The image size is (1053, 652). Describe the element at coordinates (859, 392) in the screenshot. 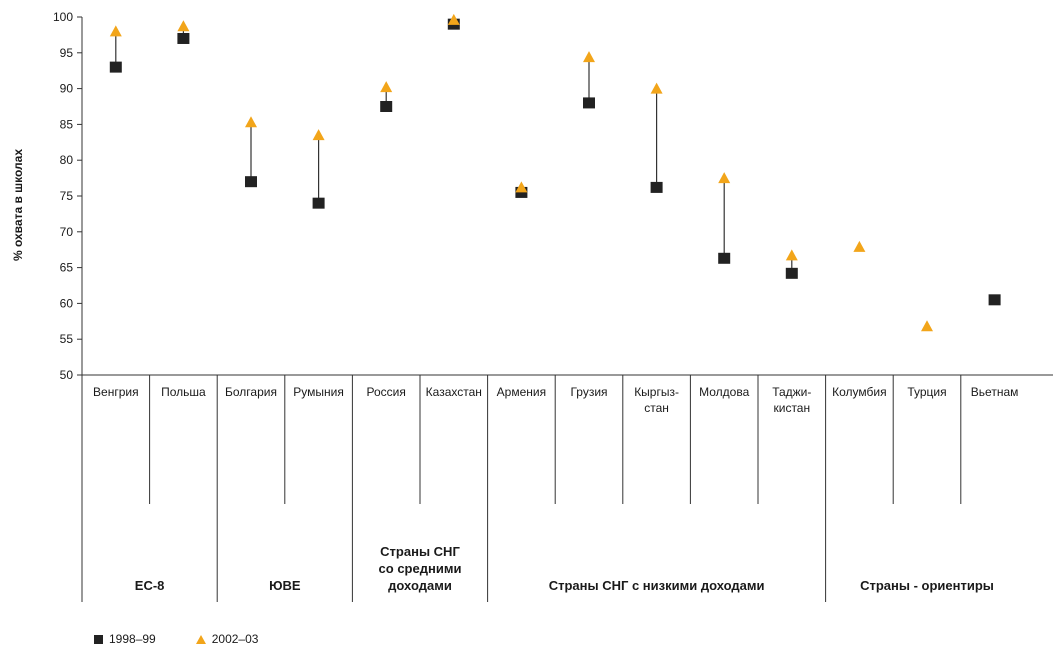

I see `category-label: Колумбия` at that location.